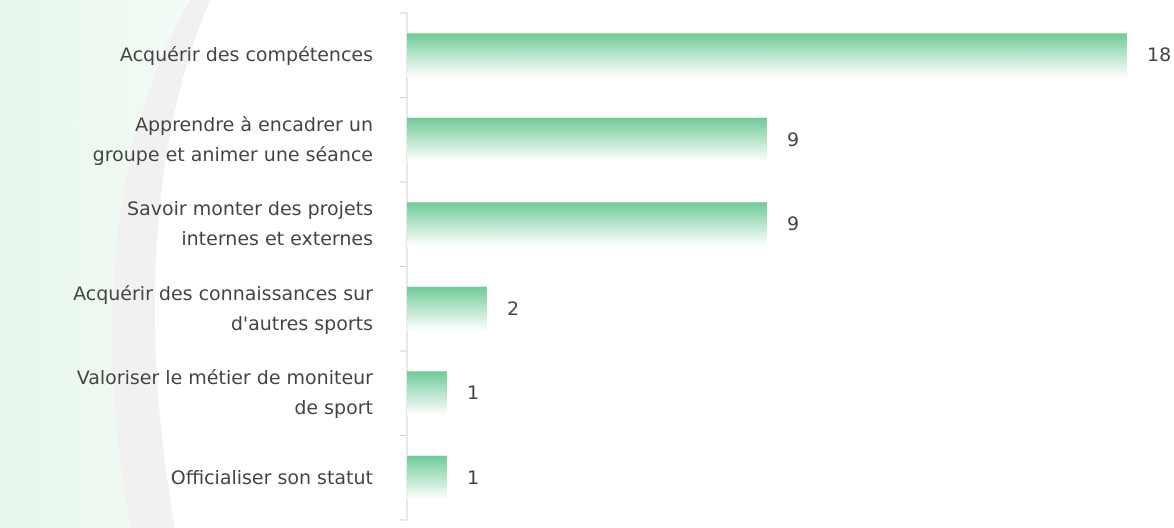  What do you see at coordinates (246, 55) in the screenshot?
I see `category-label: Acquérir des compétences` at bounding box center [246, 55].